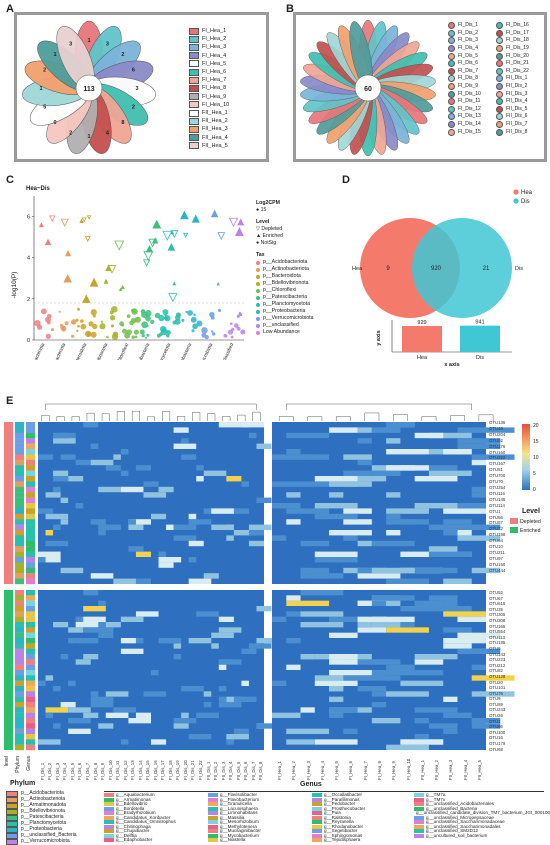  Describe the element at coordinates (322, 770) in the screenshot. I see `column-label: FI_Hea_4` at that location.